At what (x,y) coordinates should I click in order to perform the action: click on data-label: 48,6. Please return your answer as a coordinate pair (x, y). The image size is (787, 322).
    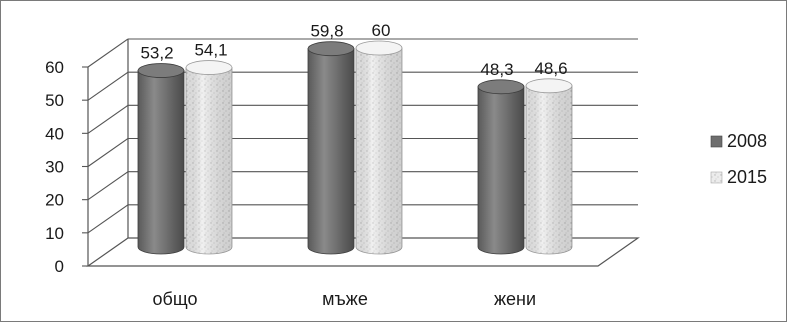
    Looking at the image, I should click on (550, 68).